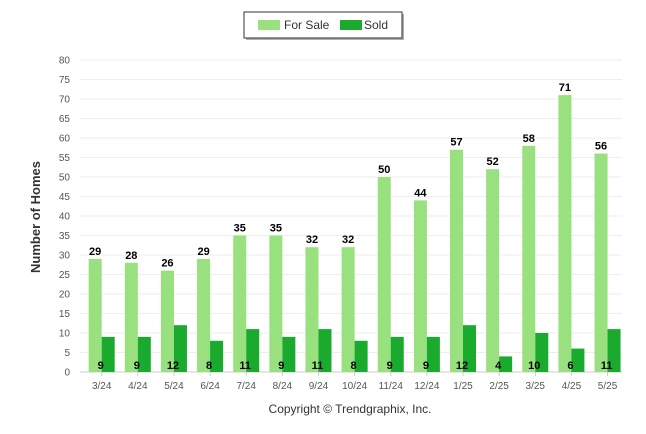 The width and height of the screenshot is (646, 434). What do you see at coordinates (65, 334) in the screenshot?
I see `y-tick-label: 10` at bounding box center [65, 334].